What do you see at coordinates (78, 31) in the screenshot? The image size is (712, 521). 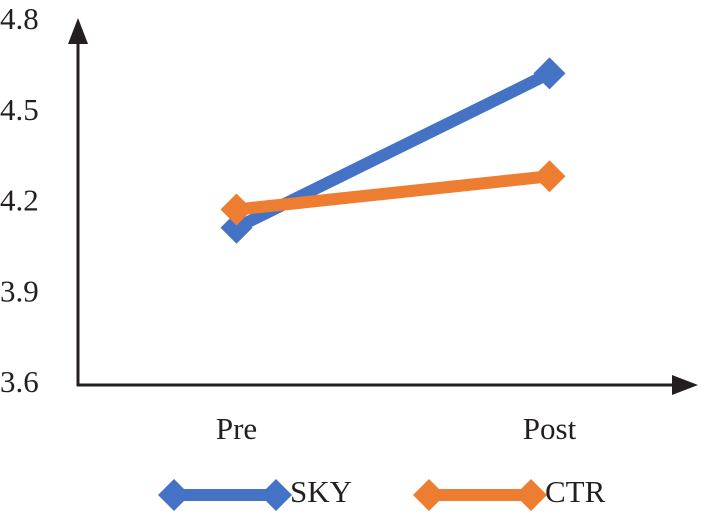 I see `y-axis-arrow` at bounding box center [78, 31].